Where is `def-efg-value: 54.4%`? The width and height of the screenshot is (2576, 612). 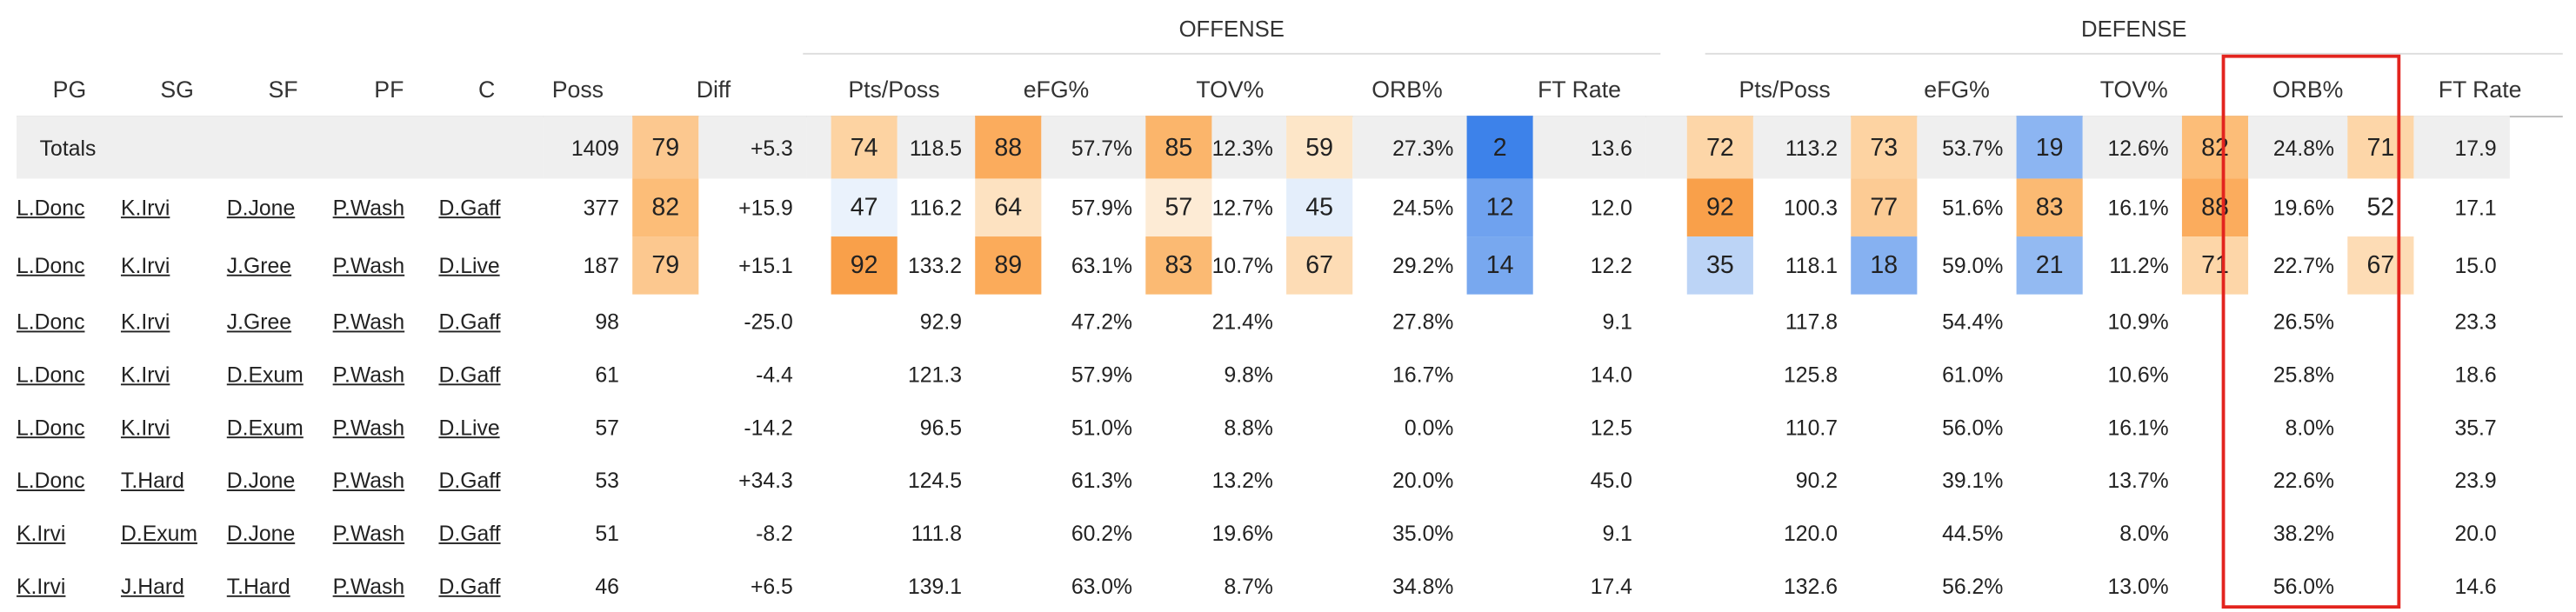 def-efg-value: 54.4% is located at coordinates (1973, 321).